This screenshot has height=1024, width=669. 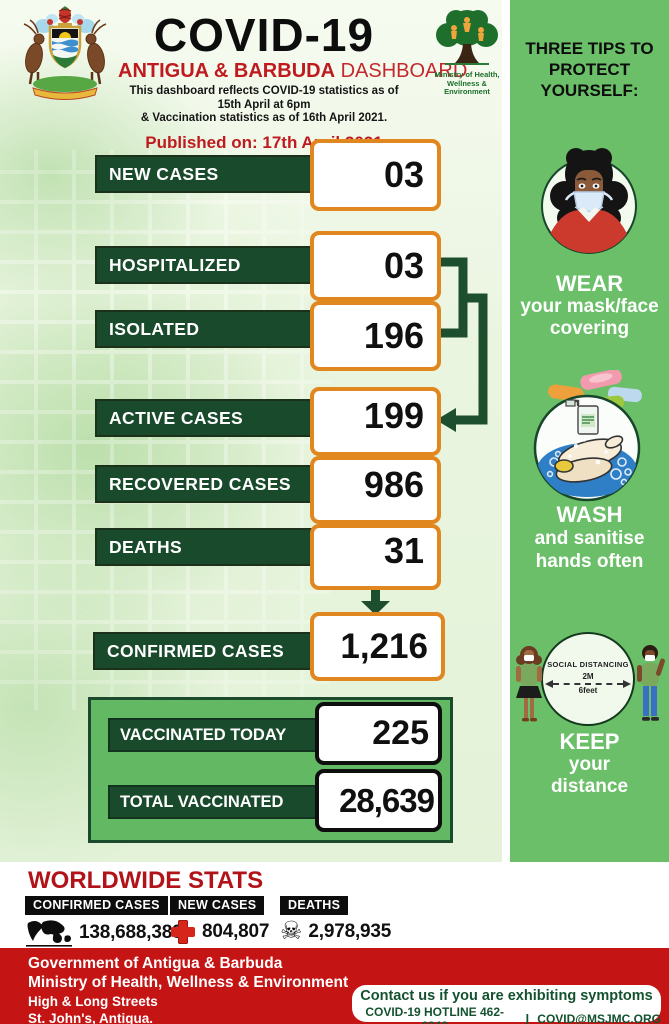 What do you see at coordinates (217, 265) in the screenshot?
I see `stat-label-hospitalized: HOSPITALIZED` at bounding box center [217, 265].